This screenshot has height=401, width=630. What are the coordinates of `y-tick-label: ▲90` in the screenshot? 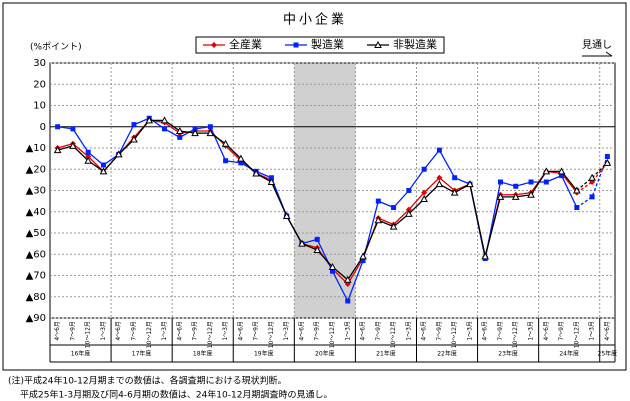 It's located at (36, 318).